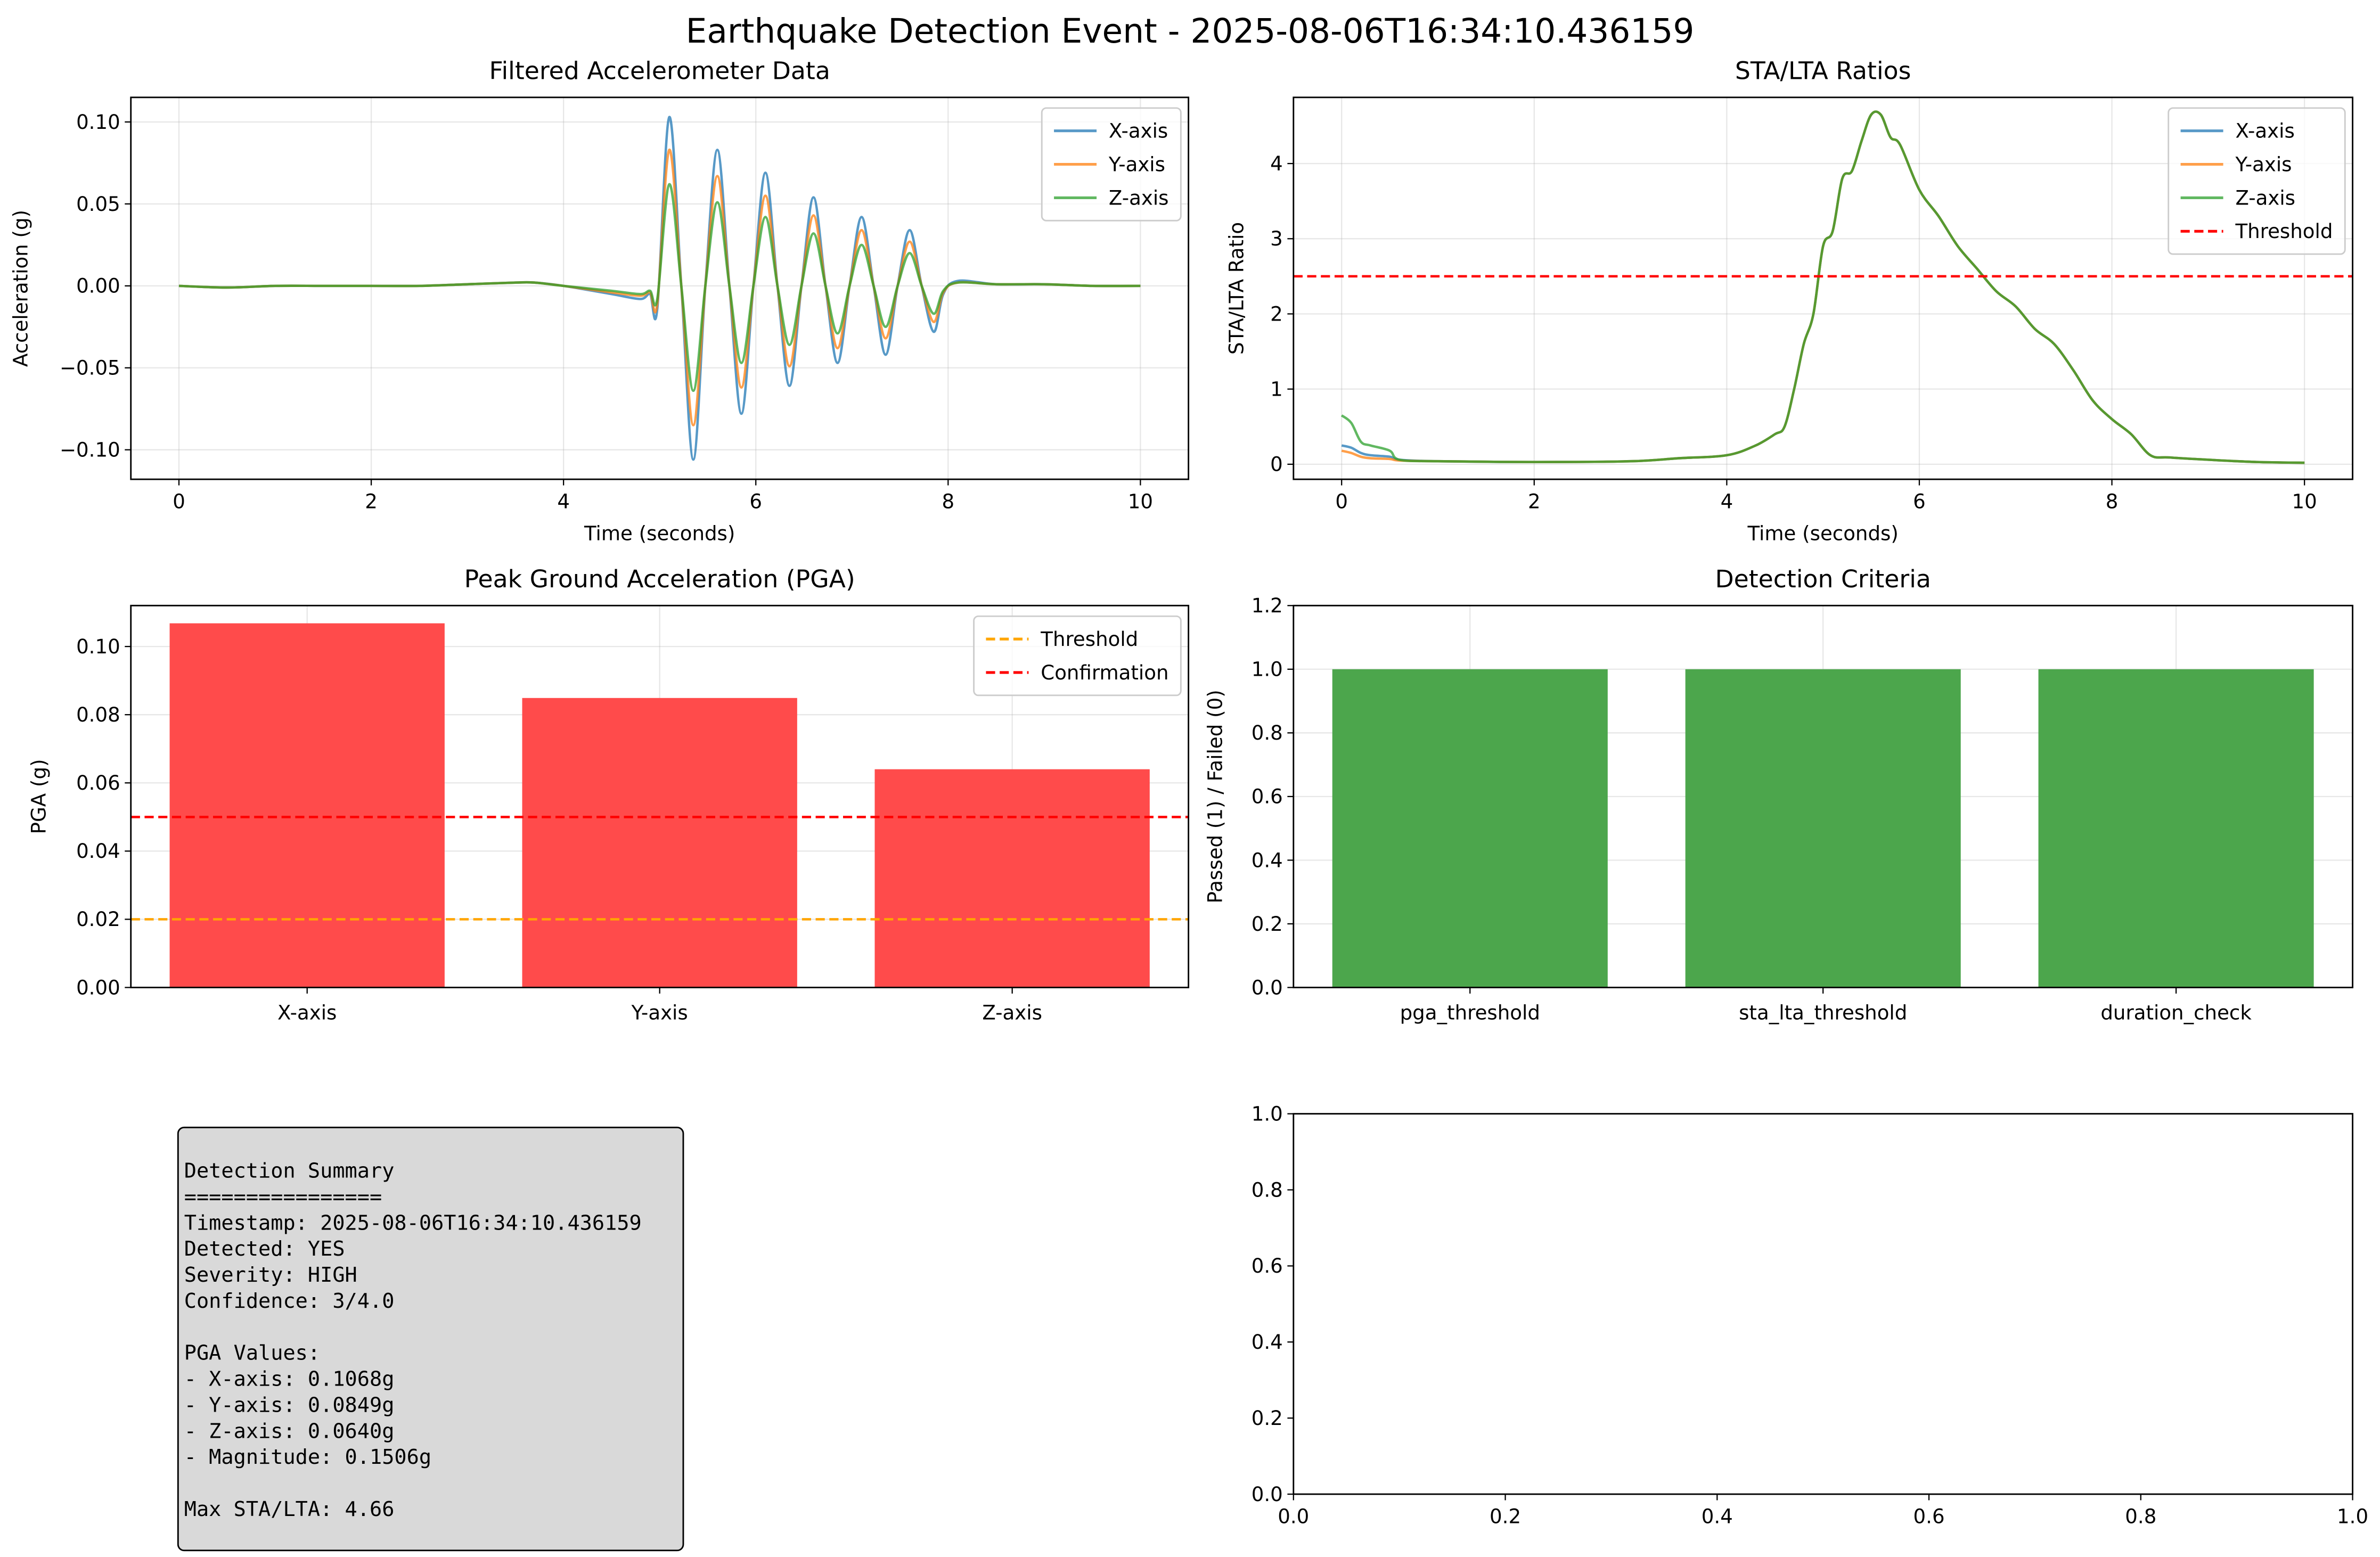 This screenshot has width=2380, height=1557. I want to click on subplot: 0.0 0.2 0.4 0.6 0.8 1.0 0.0 0.2 0.4 0.6 0.8 1.0, so click(1810, 1315).